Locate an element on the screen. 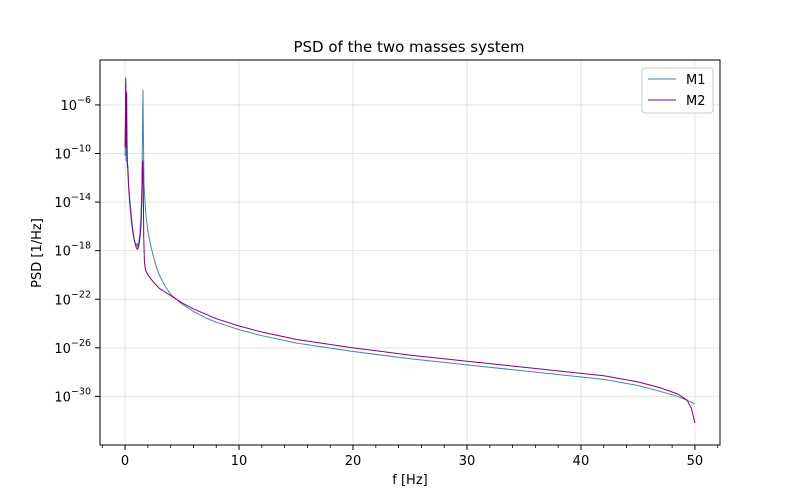 The height and width of the screenshot is (500, 800). y-tick-label: 10−26 is located at coordinates (72, 347).